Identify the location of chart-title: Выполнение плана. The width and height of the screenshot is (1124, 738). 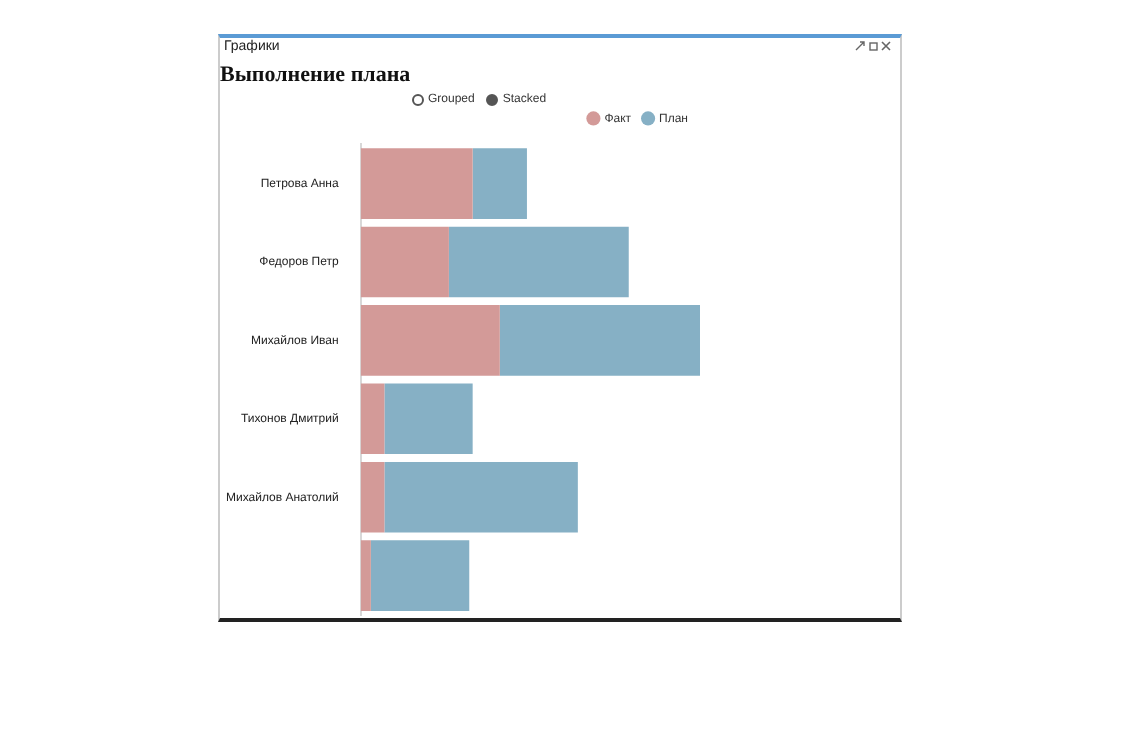
(316, 74).